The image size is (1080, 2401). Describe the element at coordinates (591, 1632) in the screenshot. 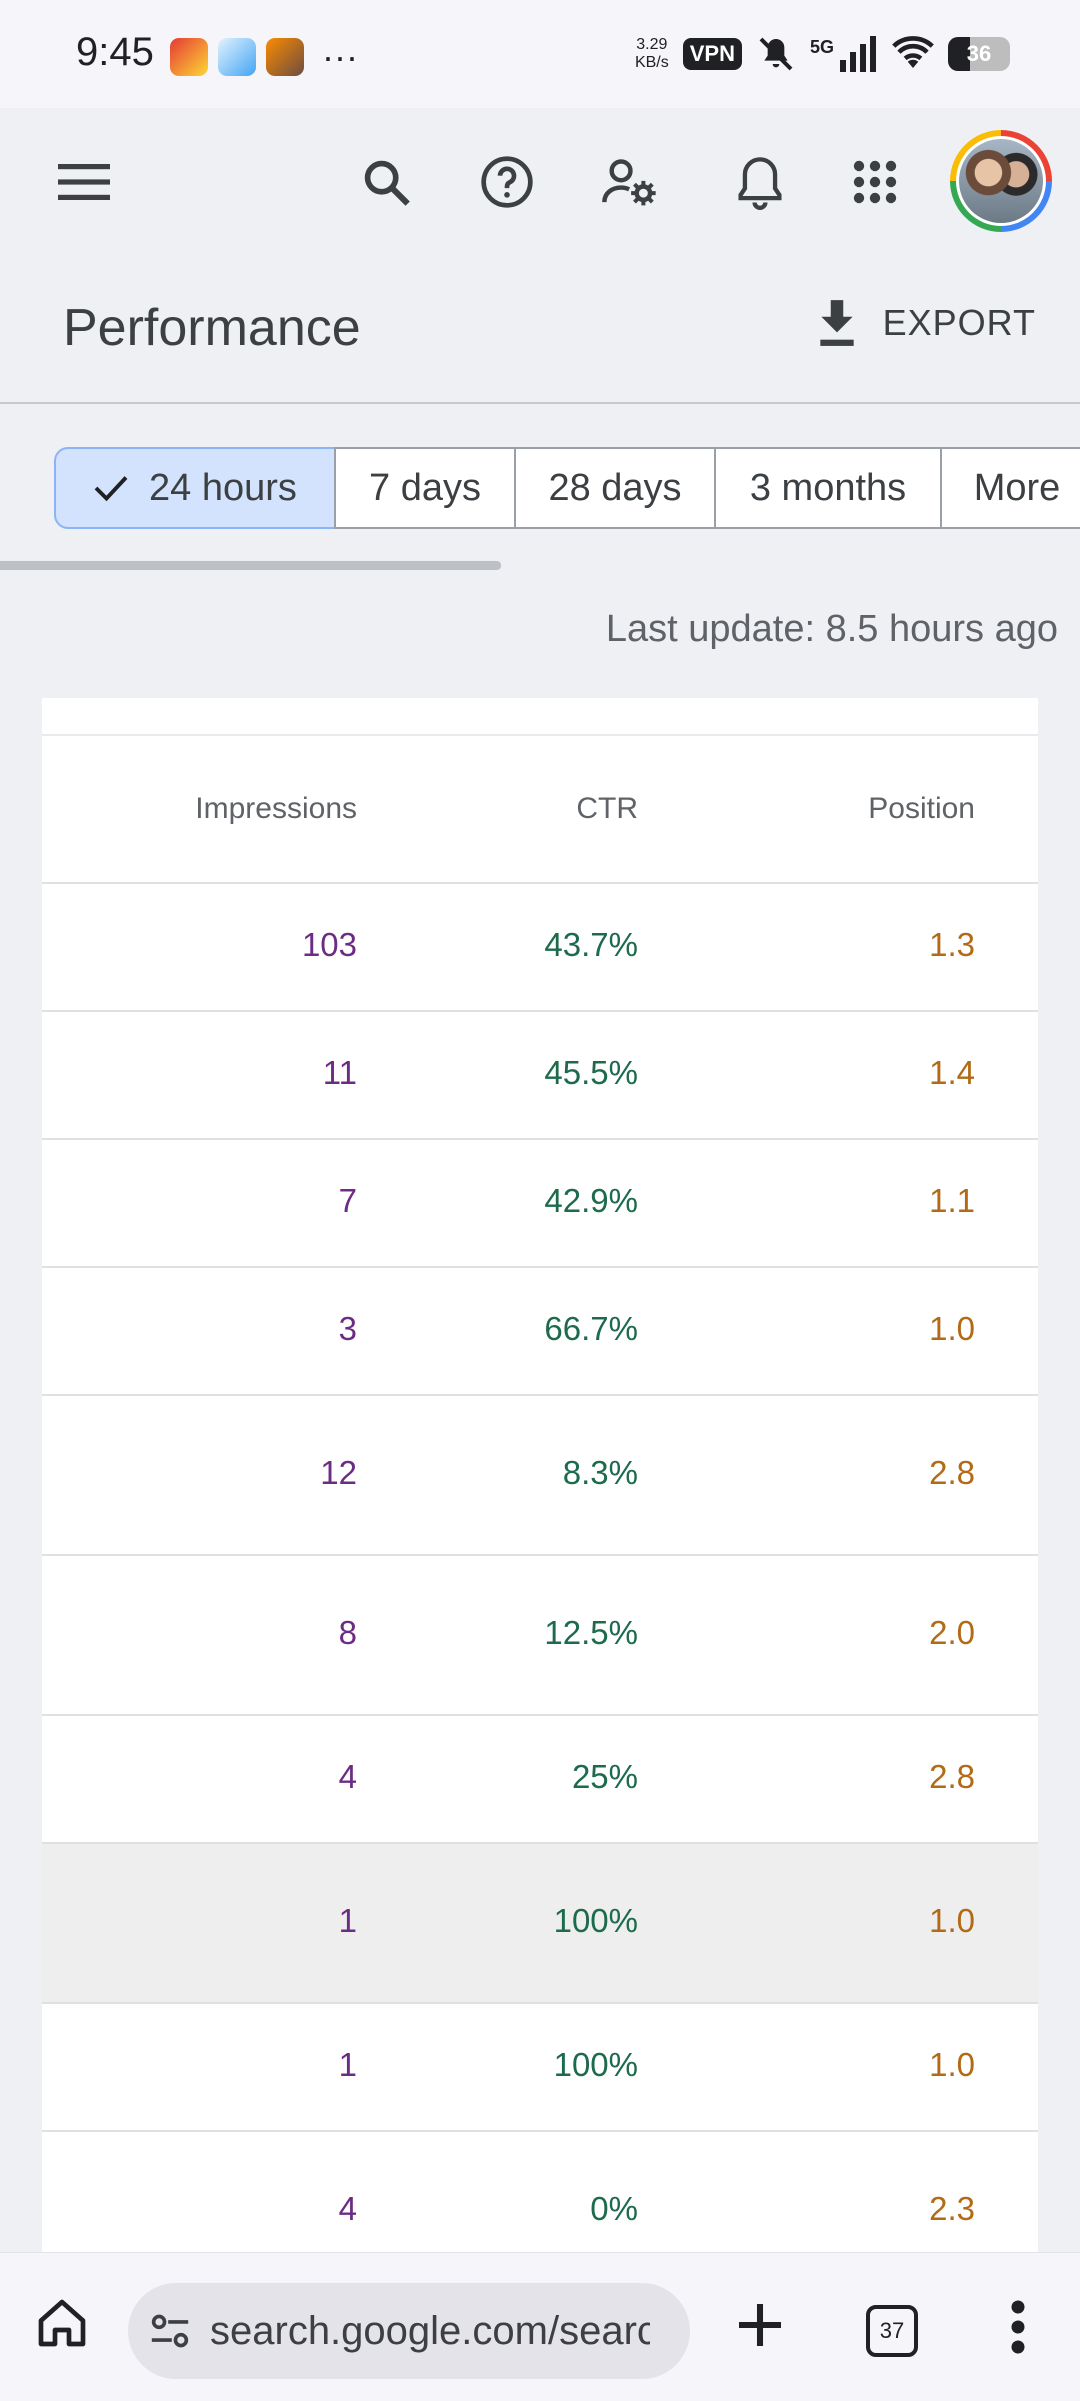

I see `ctr-cell: 12.5%` at that location.